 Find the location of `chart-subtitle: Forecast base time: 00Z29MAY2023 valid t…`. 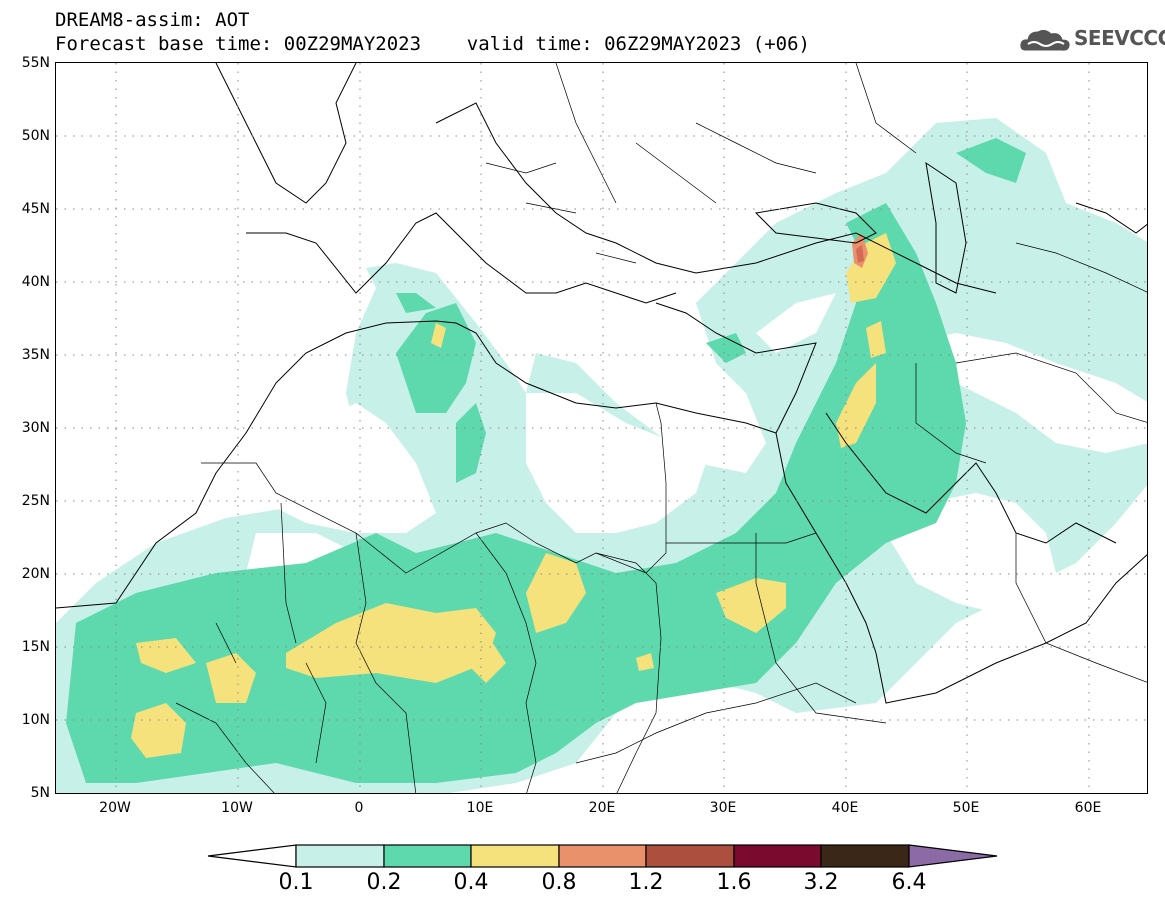

chart-subtitle: Forecast base time: 00Z29MAY2023 valid t… is located at coordinates (432, 44).